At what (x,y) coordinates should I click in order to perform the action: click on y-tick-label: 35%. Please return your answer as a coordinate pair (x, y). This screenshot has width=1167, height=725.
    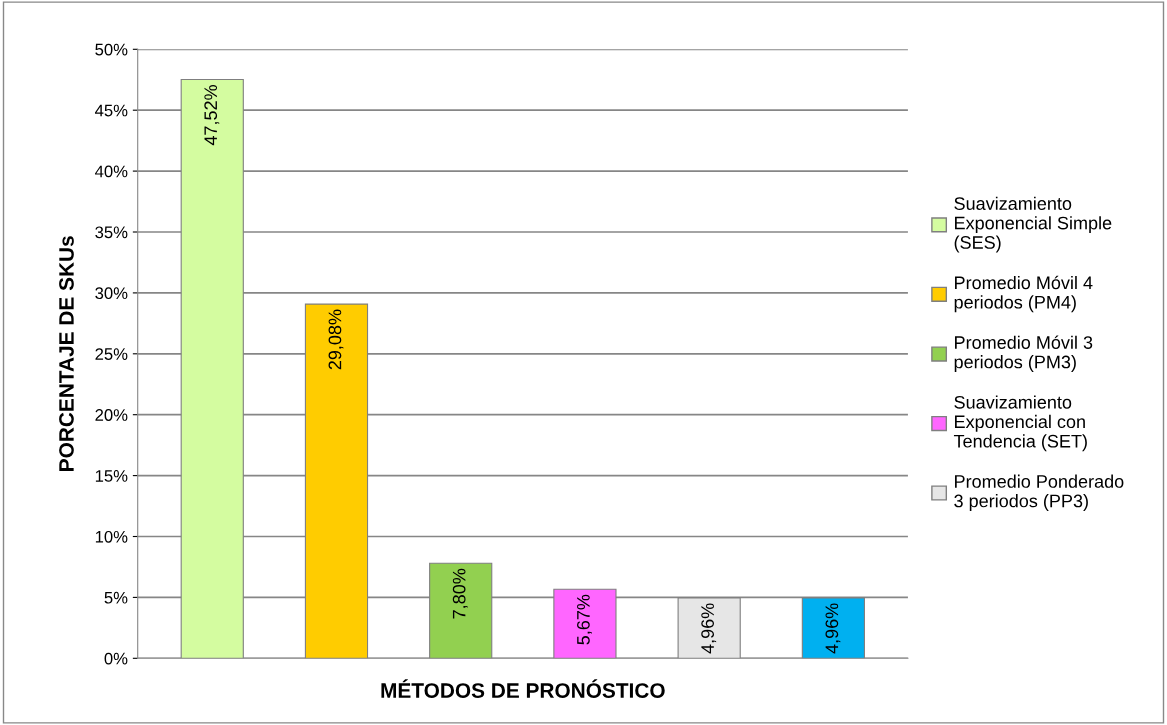
    Looking at the image, I should click on (111, 232).